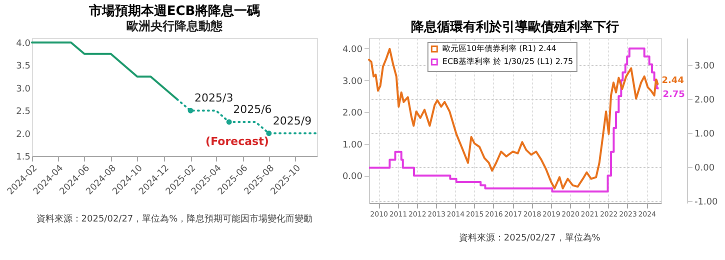 This screenshot has height=260, width=725. I want to click on chart-subtitle: 歐洲央行降息動態, so click(175, 26).